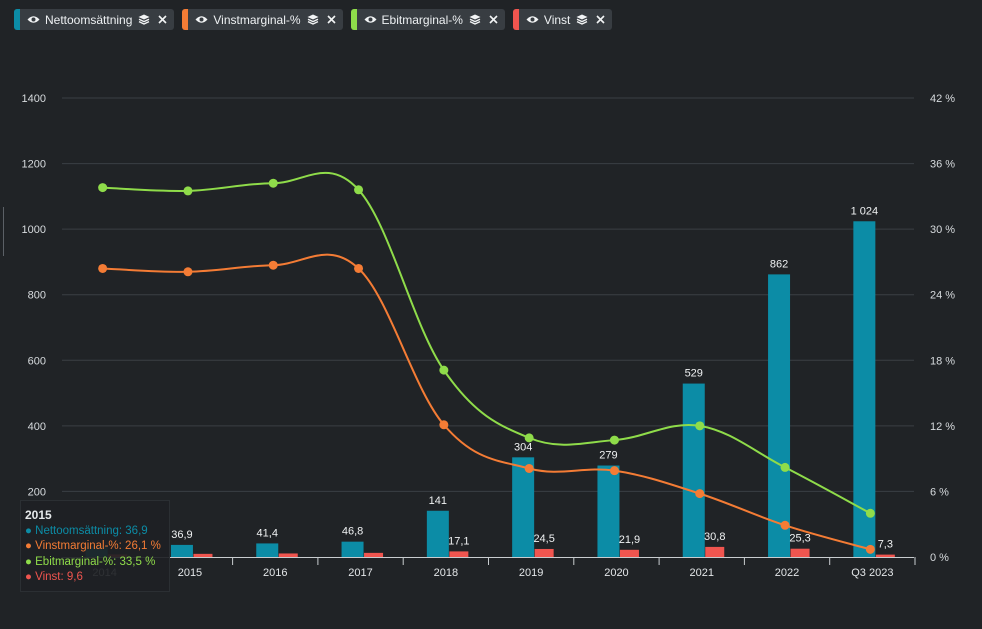 The width and height of the screenshot is (982, 629). Describe the element at coordinates (458, 541) in the screenshot. I see `bar-data-label: 17,1` at that location.